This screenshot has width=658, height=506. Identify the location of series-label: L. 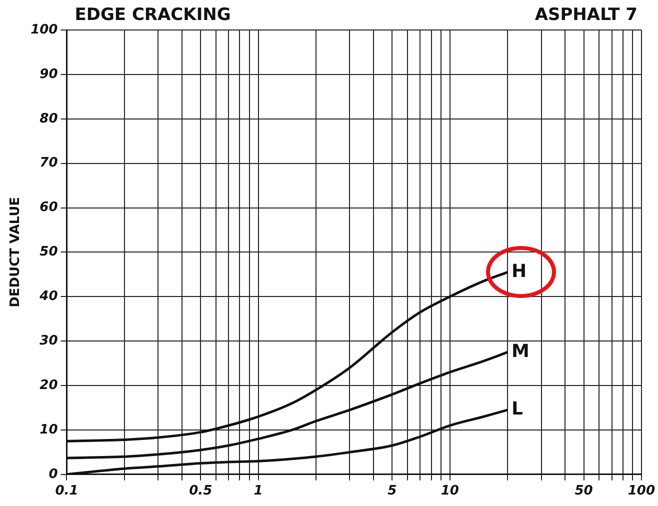
(518, 409).